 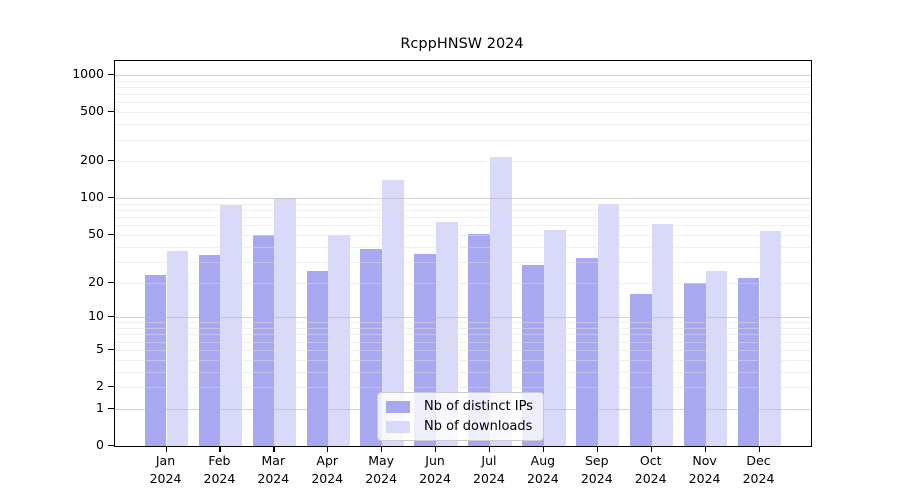 What do you see at coordinates (381, 460) in the screenshot?
I see `x-tick-month: May` at bounding box center [381, 460].